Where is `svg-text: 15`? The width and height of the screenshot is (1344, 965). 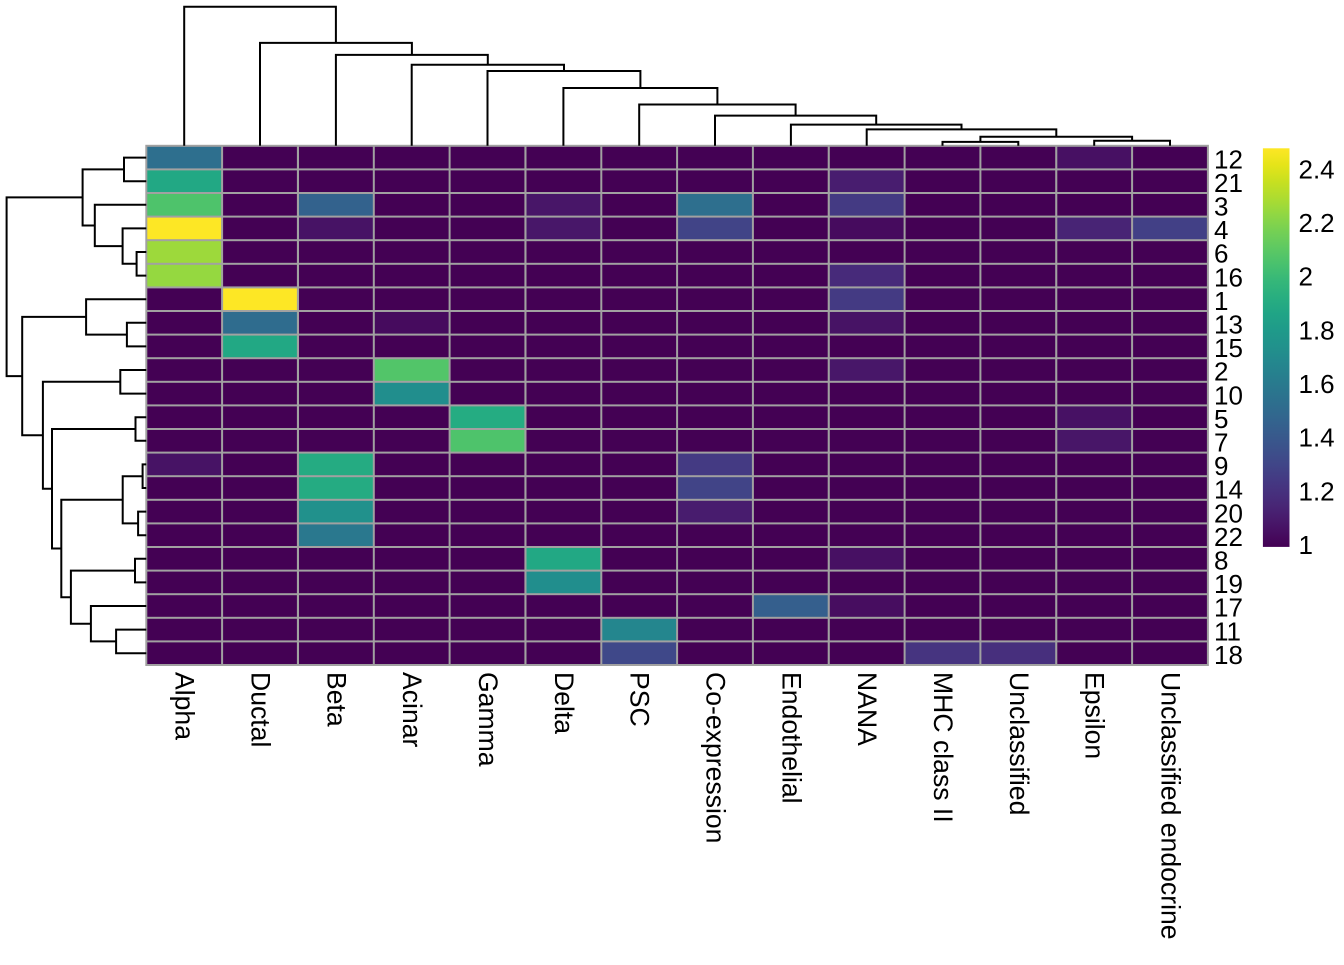 svg-text: 15 is located at coordinates (1228, 348).